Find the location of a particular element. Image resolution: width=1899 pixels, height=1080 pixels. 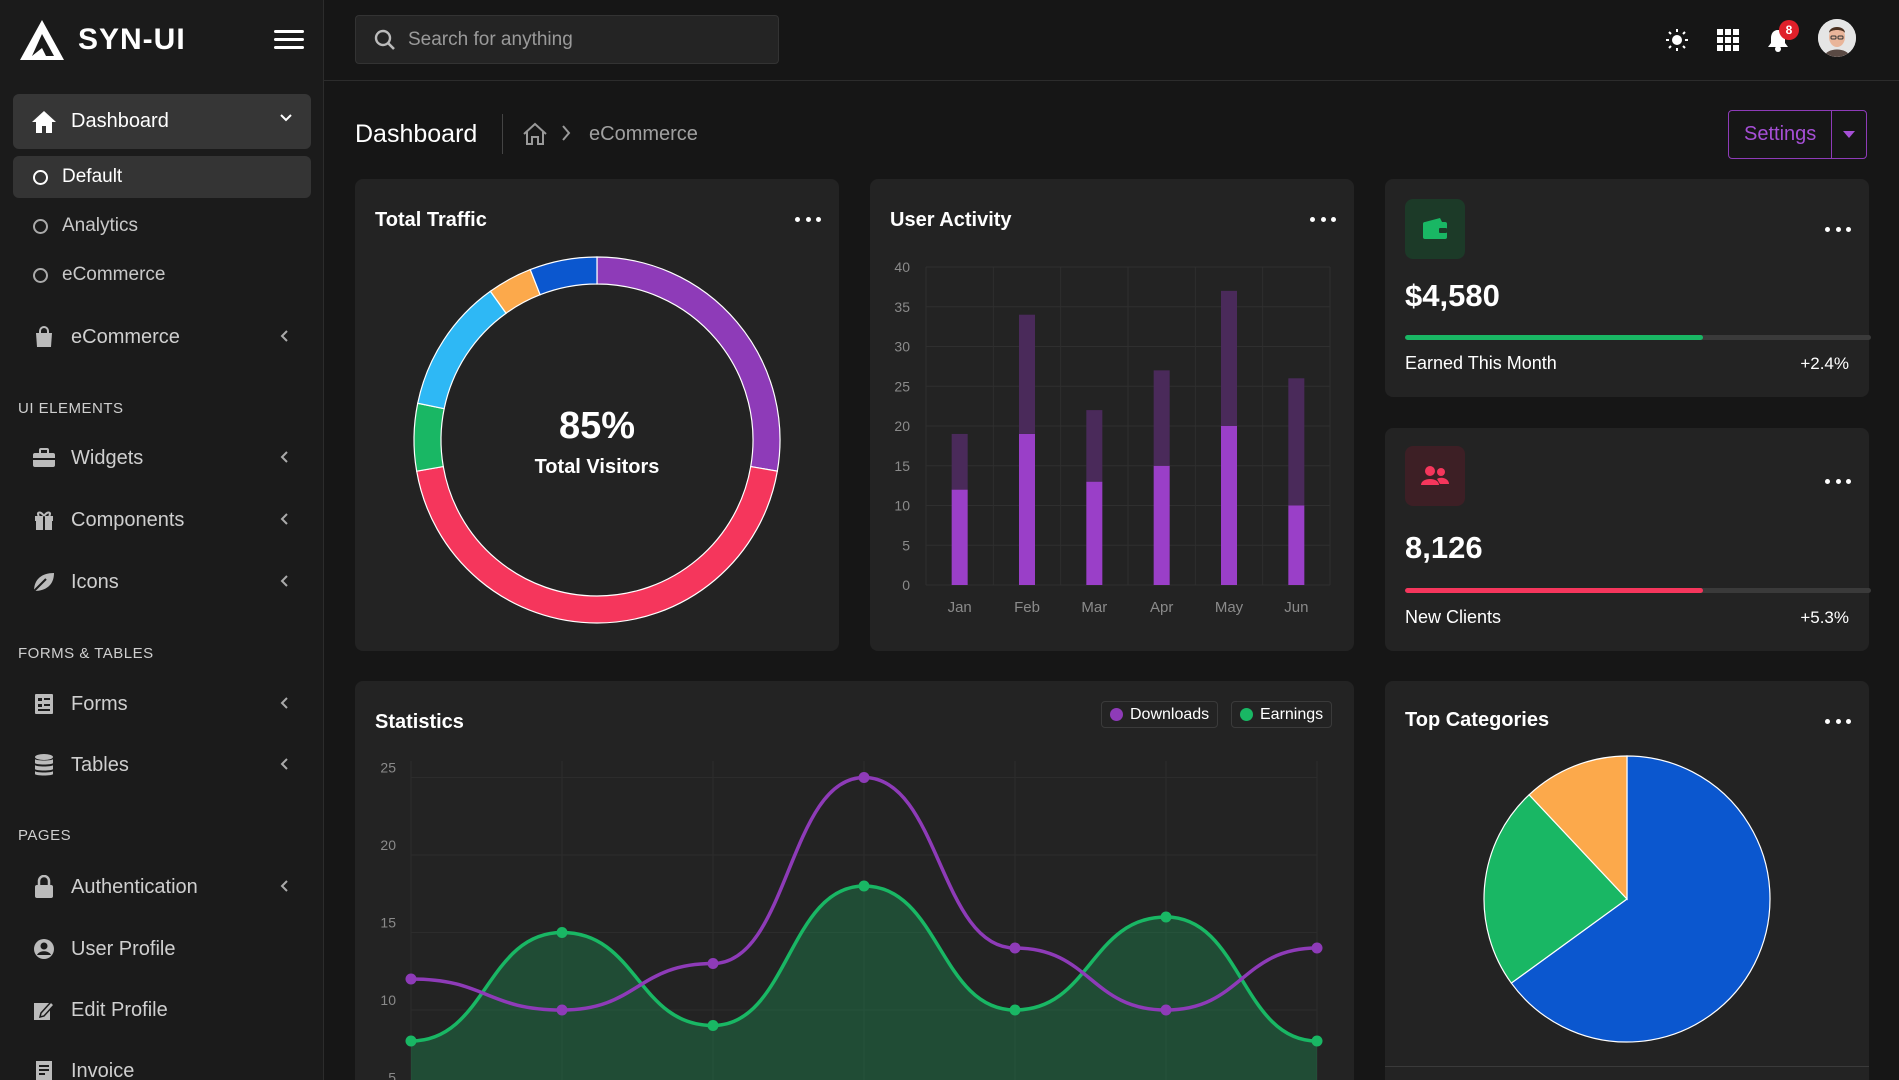

bar-mar-s1 is located at coordinates (1094, 446).